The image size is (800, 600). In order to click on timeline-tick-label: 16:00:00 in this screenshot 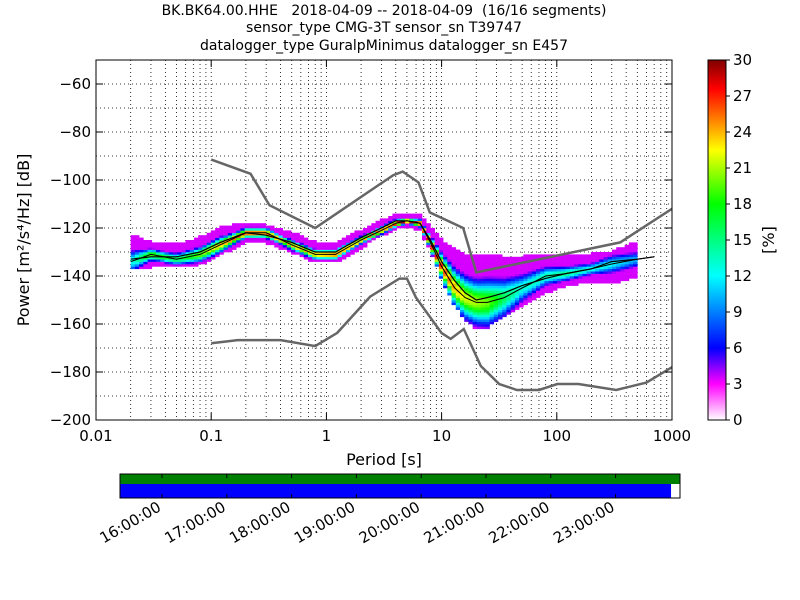, I will do `click(130, 522)`.